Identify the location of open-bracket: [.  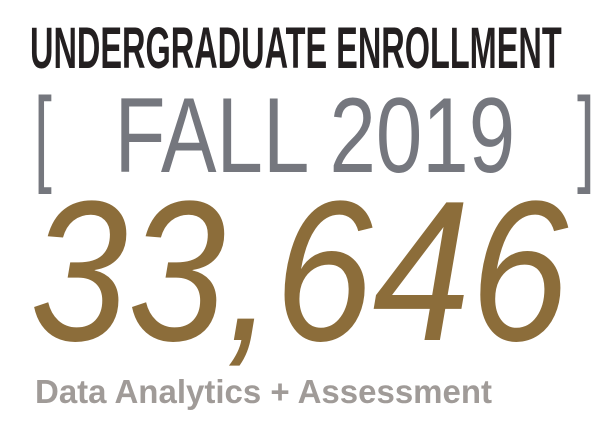
(42, 135).